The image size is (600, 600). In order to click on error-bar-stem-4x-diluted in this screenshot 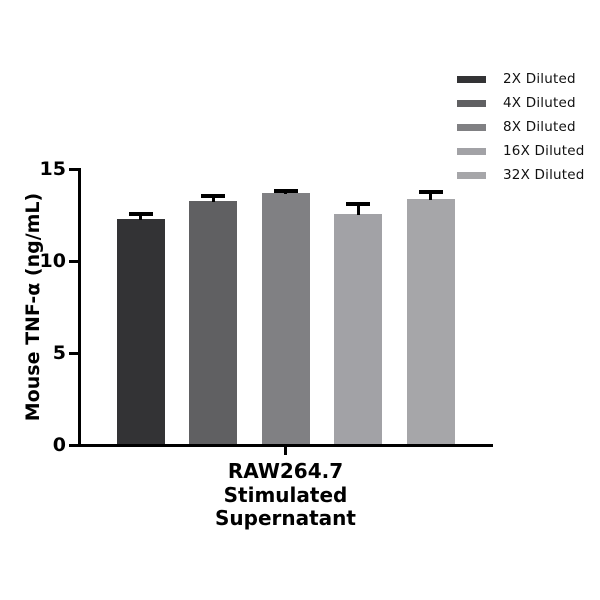, I will do `click(213, 199)`.